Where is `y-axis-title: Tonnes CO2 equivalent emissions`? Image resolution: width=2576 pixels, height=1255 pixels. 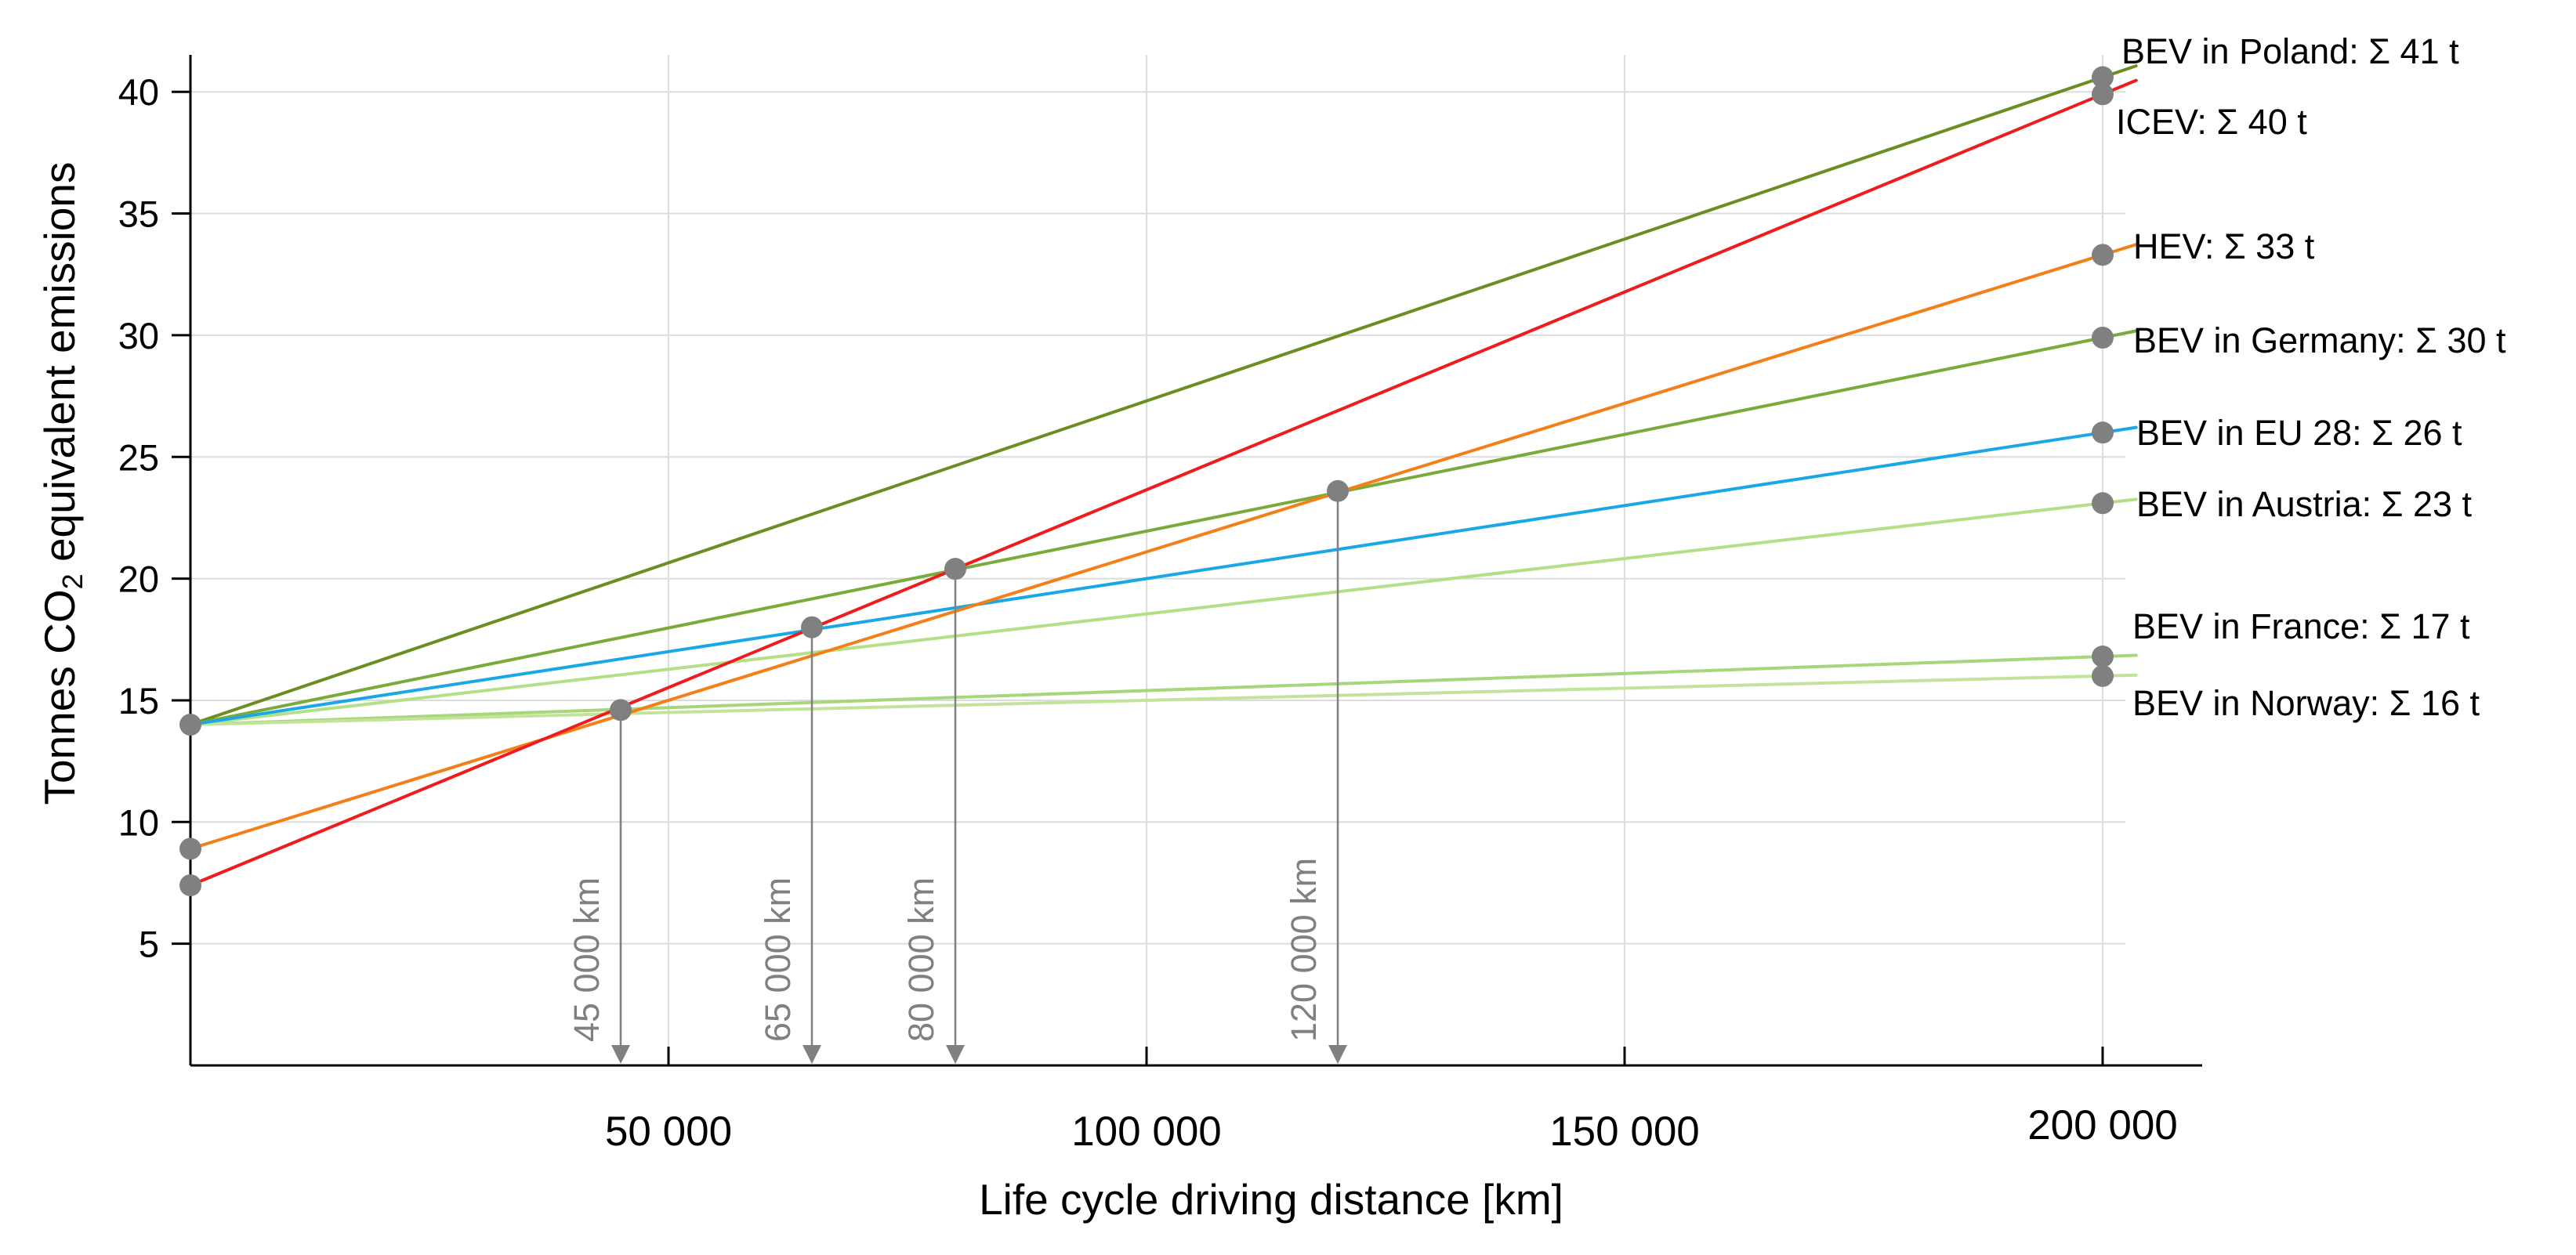
y-axis-title: Tonnes CO2 equivalent emissions is located at coordinates (62, 483).